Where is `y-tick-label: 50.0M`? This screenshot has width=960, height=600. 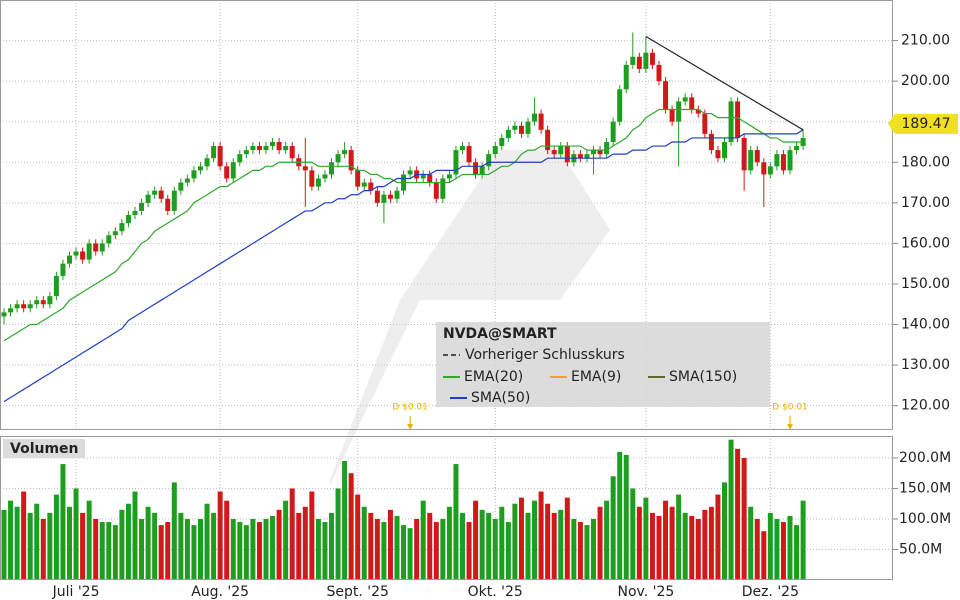 y-tick-label: 50.0M is located at coordinates (920, 549).